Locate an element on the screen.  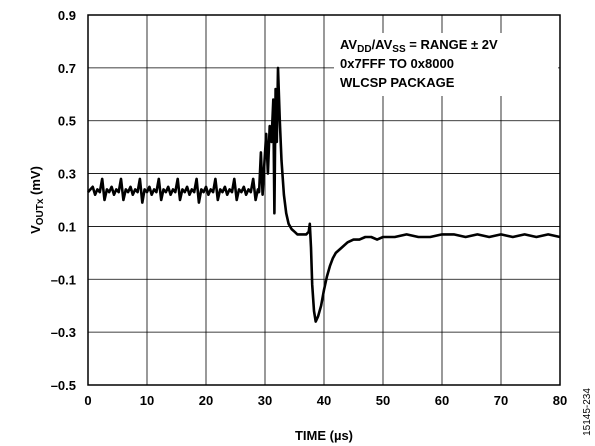
annotation-segment: 0x7FFF TO 0x8000 is located at coordinates (397, 63).